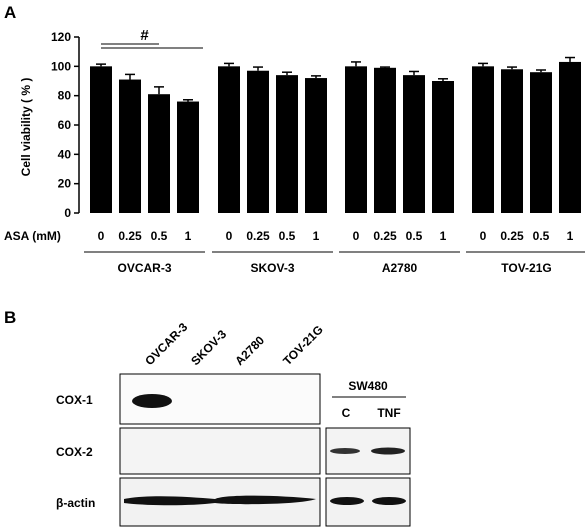 The width and height of the screenshot is (585, 530). What do you see at coordinates (144, 268) in the screenshot?
I see `group-label: OVCAR-3` at bounding box center [144, 268].